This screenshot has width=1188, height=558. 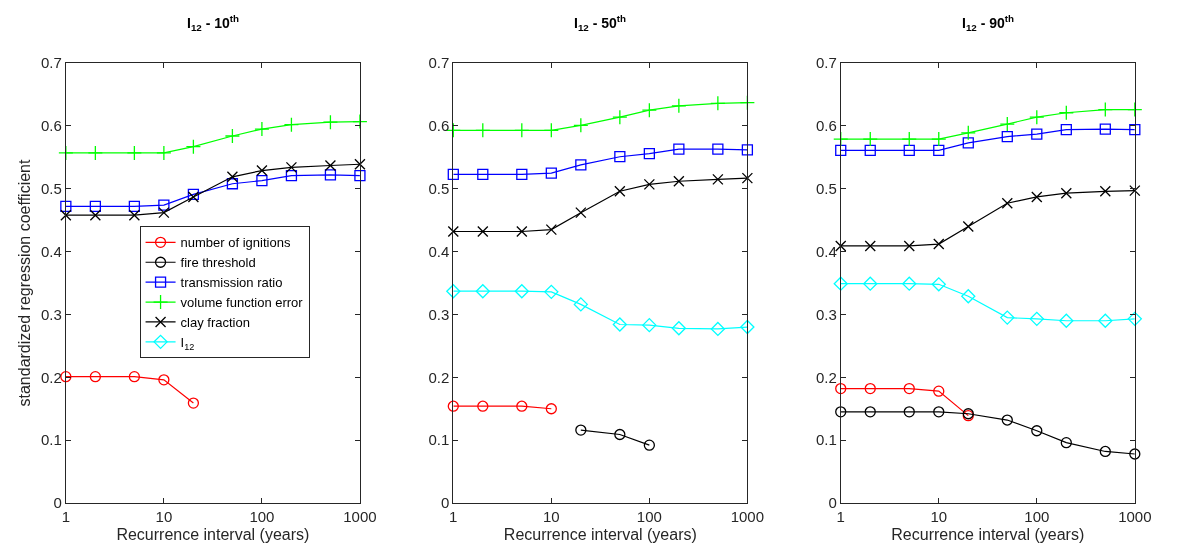 I want to click on chart-title: I$_{12}$ - 10$^{th}$, so click(x=213, y=23).